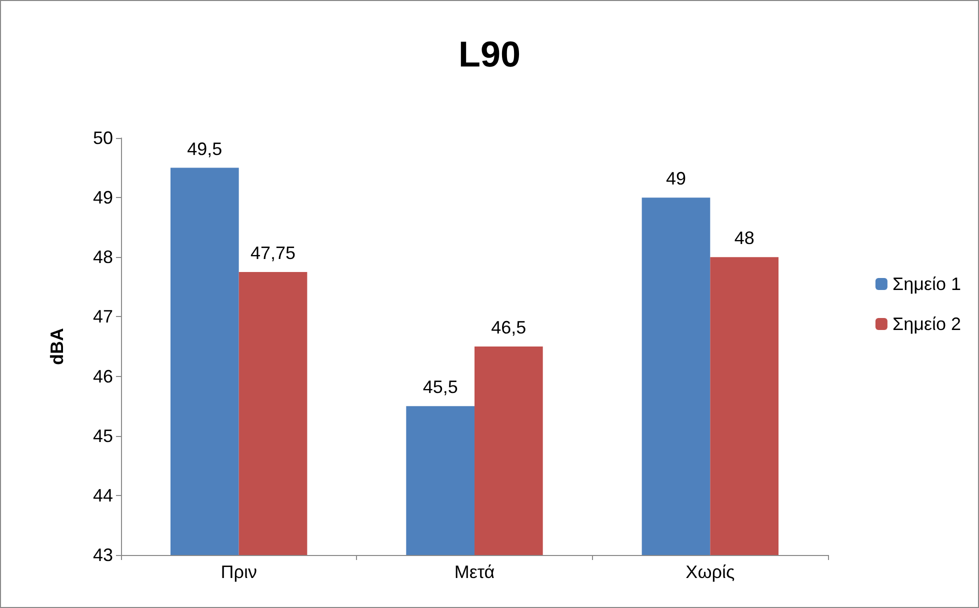  What do you see at coordinates (927, 284) in the screenshot?
I see `legend-label: Σημείο 1` at bounding box center [927, 284].